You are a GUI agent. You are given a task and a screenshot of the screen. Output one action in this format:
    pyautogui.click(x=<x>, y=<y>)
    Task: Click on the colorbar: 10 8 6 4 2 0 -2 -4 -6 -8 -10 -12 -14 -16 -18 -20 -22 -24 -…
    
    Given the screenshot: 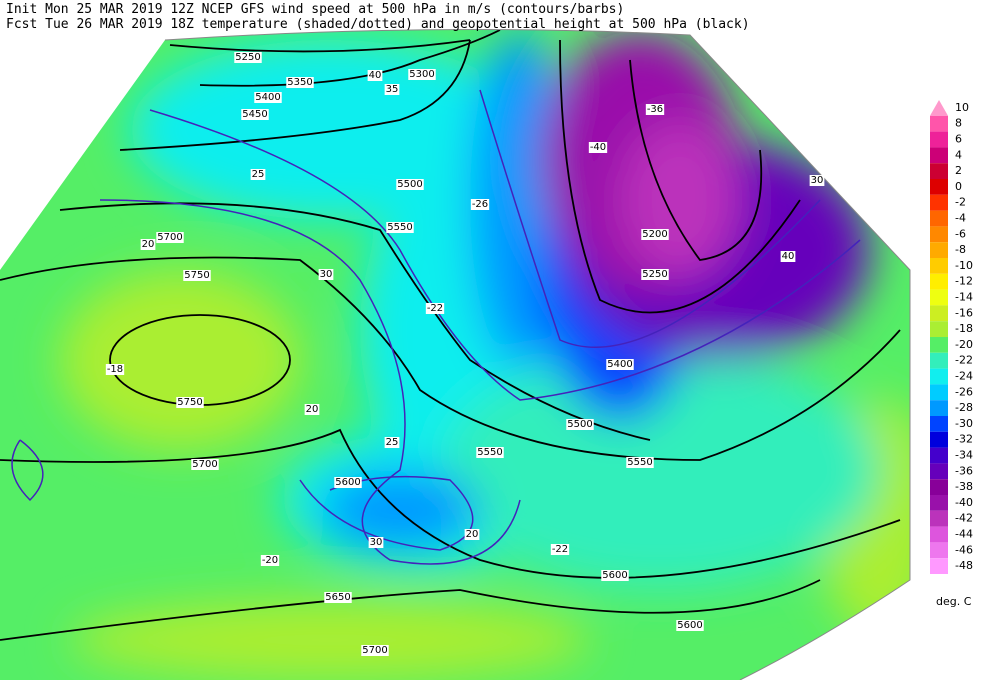 What is the action you would take?
    pyautogui.click(x=951, y=337)
    